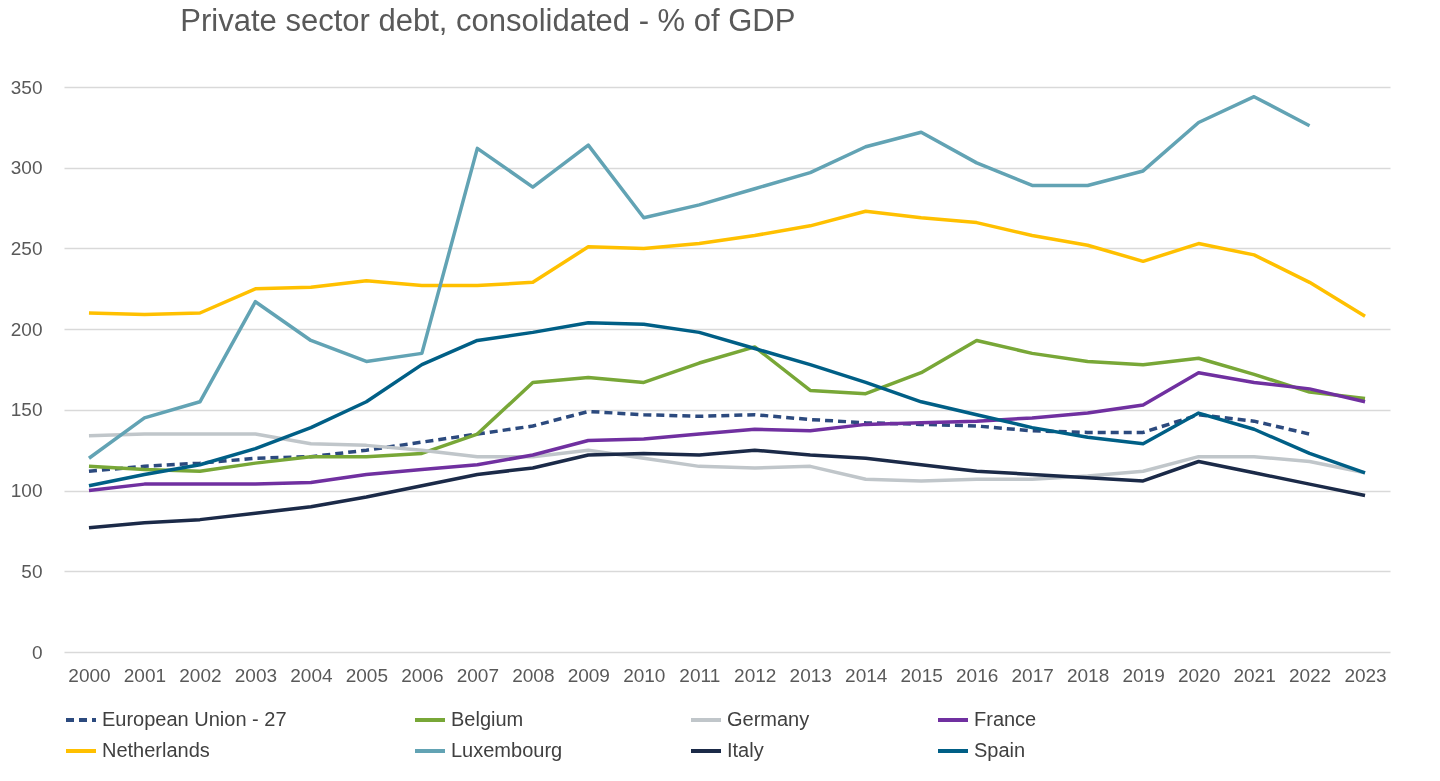 This screenshot has width=1440, height=781. Describe the element at coordinates (26, 329) in the screenshot. I see `y-tick-label: 200` at that location.